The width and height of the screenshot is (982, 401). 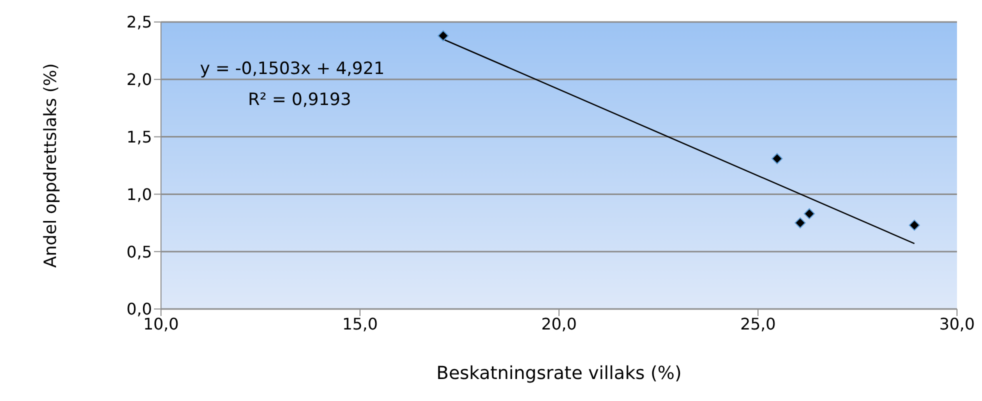 I want to click on x-tick-label: 25,0, so click(x=758, y=324).